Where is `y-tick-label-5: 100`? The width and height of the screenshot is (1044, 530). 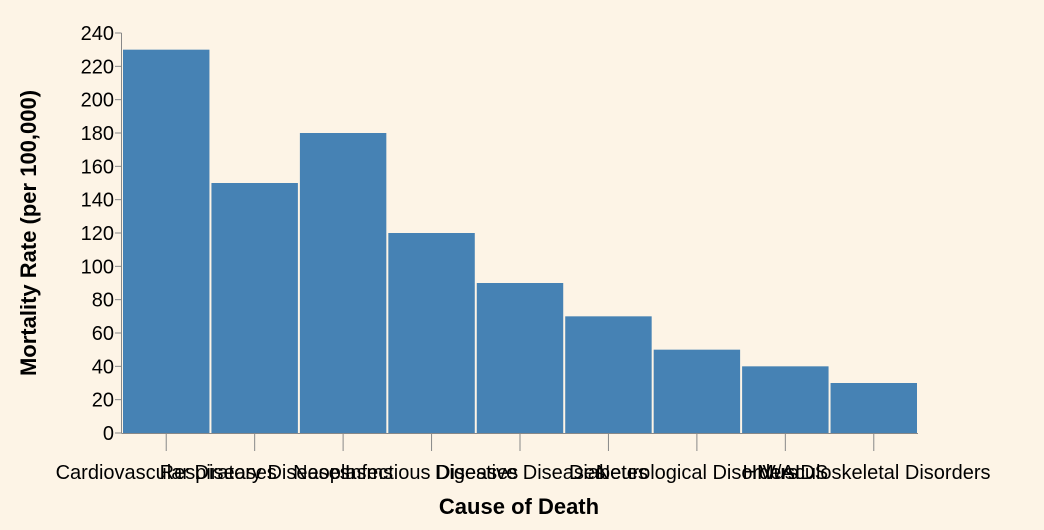
y-tick-label-5: 100 is located at coordinates (97, 267).